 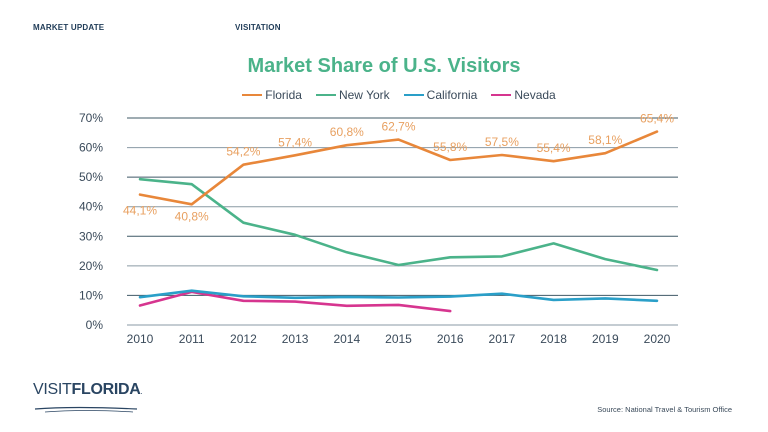 What do you see at coordinates (452, 95) in the screenshot?
I see `legend-label-california: California` at bounding box center [452, 95].